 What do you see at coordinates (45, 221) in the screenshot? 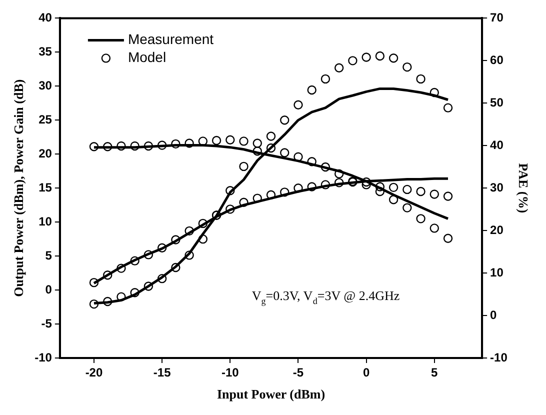
I see `y-tick-label: 10` at bounding box center [45, 221].